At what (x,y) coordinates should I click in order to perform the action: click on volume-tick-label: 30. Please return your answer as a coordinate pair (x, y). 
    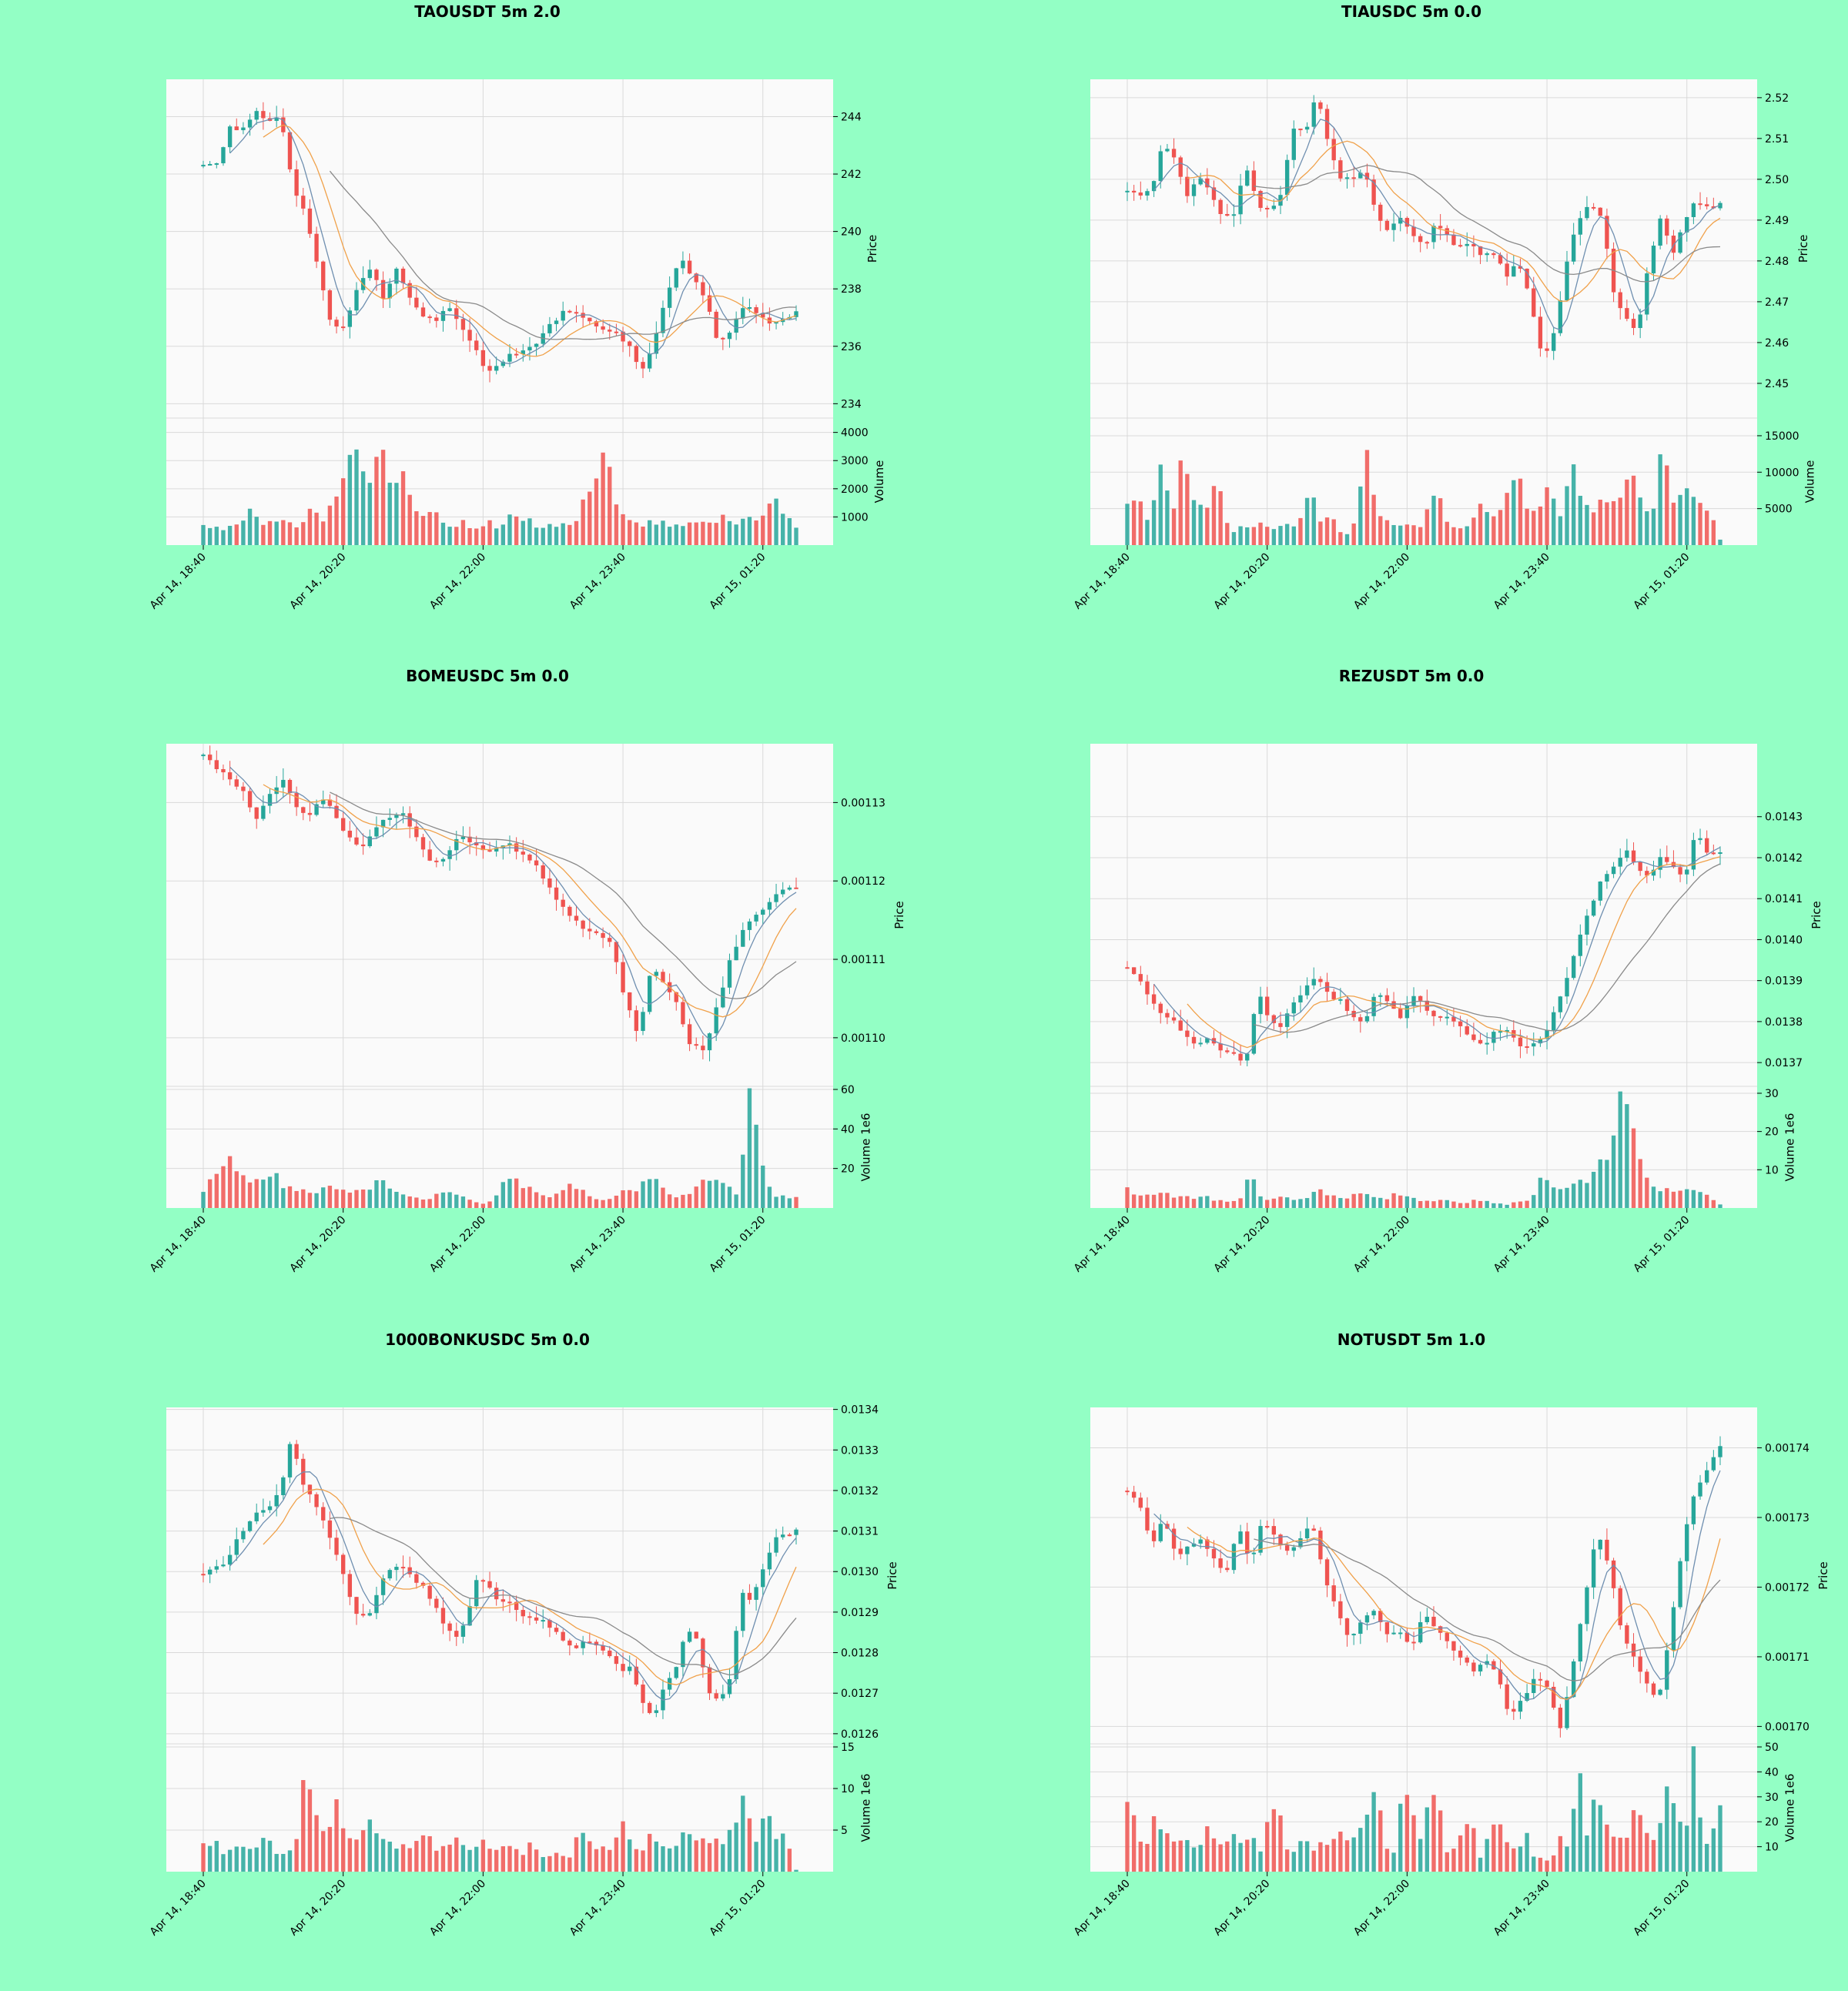
    Looking at the image, I should click on (1772, 1094).